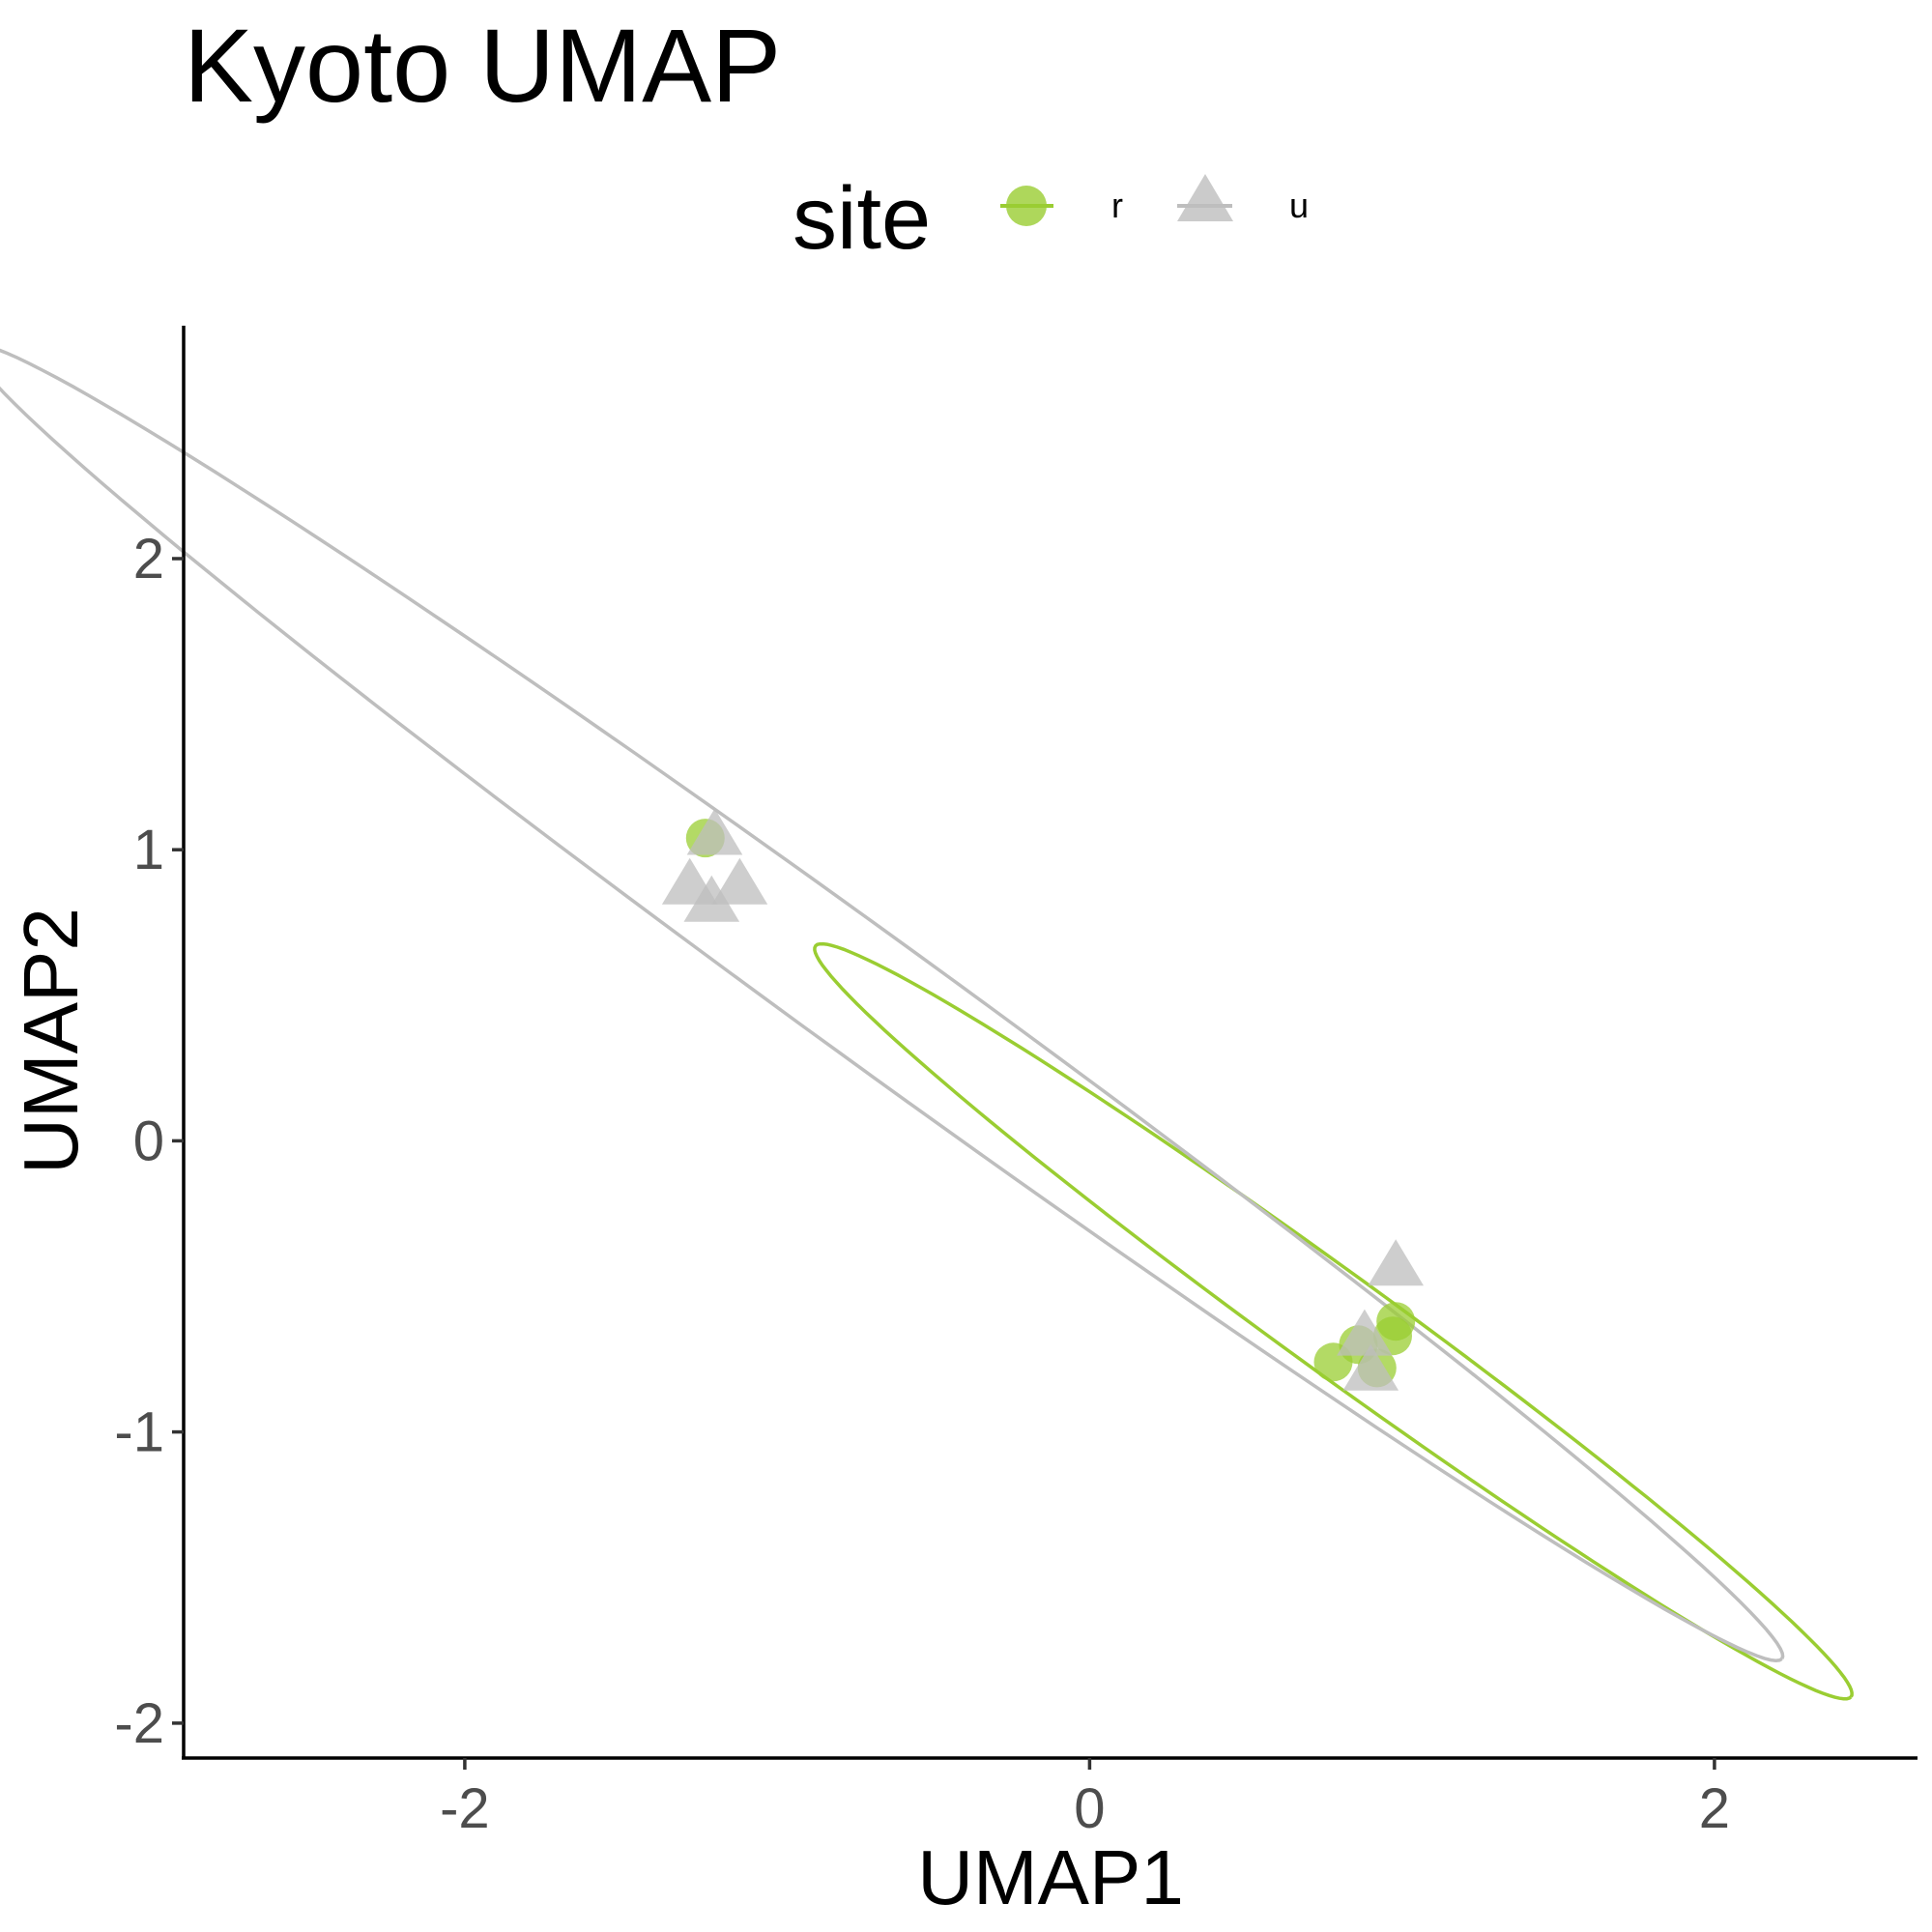  Describe the element at coordinates (1061, 206) in the screenshot. I see `legend-key-r: r` at that location.